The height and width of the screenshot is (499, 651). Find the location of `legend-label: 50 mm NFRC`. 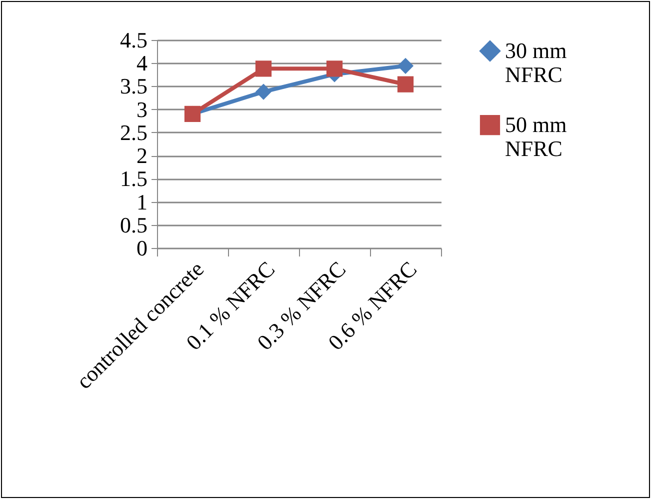

legend-label: 50 mm NFRC is located at coordinates (536, 136).